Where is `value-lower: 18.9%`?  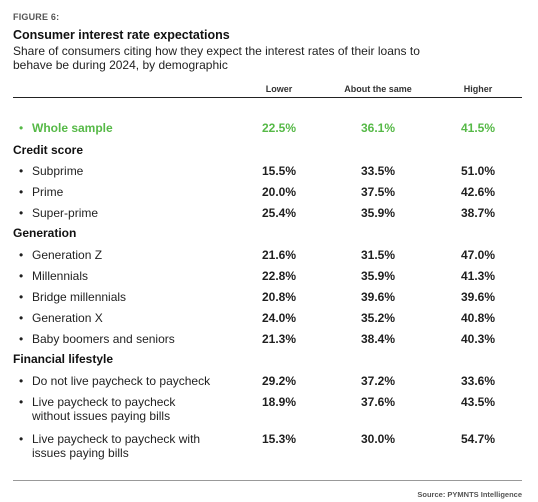 value-lower: 18.9% is located at coordinates (279, 402).